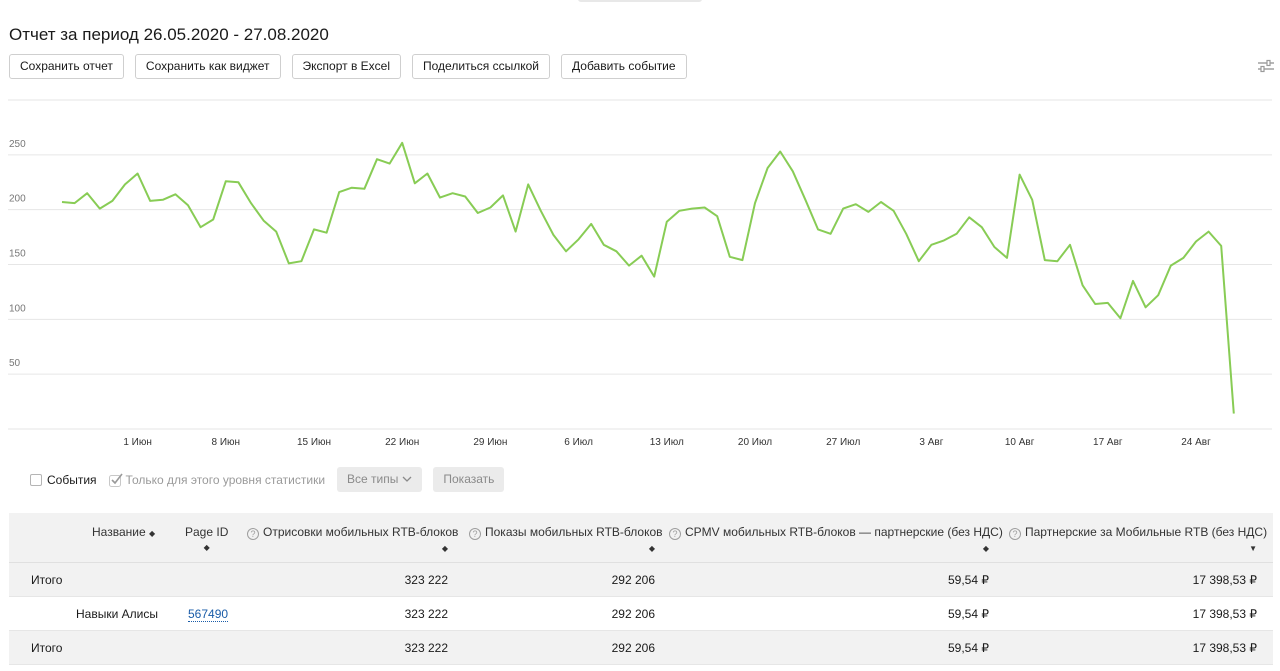 This screenshot has height=671, width=1280. I want to click on all-types-dropdown: Все типы, so click(380, 479).